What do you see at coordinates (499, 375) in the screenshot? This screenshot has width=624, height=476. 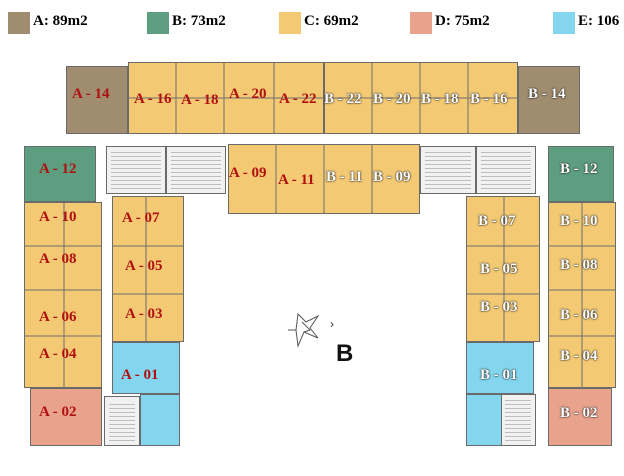 I see `unit-label-b01: B - 01` at bounding box center [499, 375].